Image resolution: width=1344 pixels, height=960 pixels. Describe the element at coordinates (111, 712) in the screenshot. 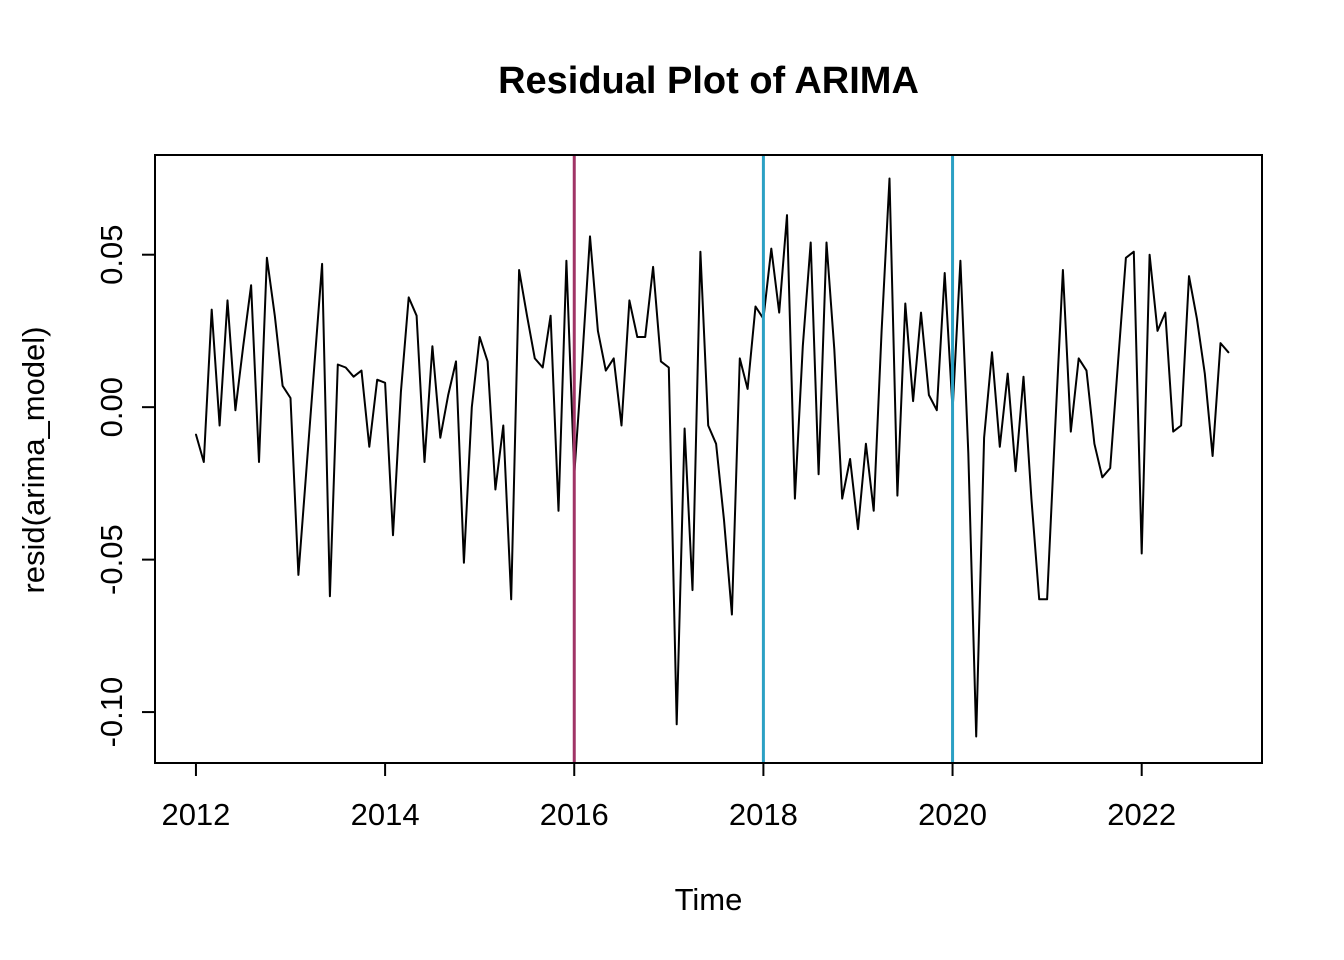

I see `y-tick-label--0.10: -0.10` at that location.